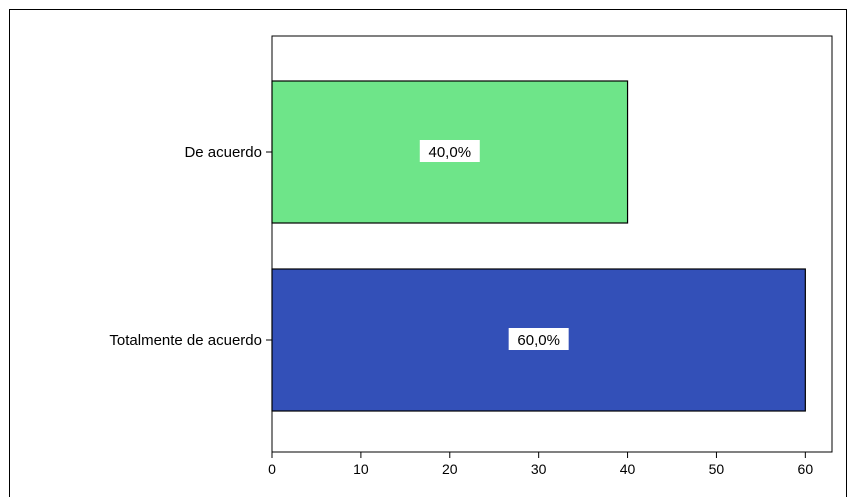 The width and height of the screenshot is (856, 497). I want to click on data-label: 60,0%, so click(538, 340).